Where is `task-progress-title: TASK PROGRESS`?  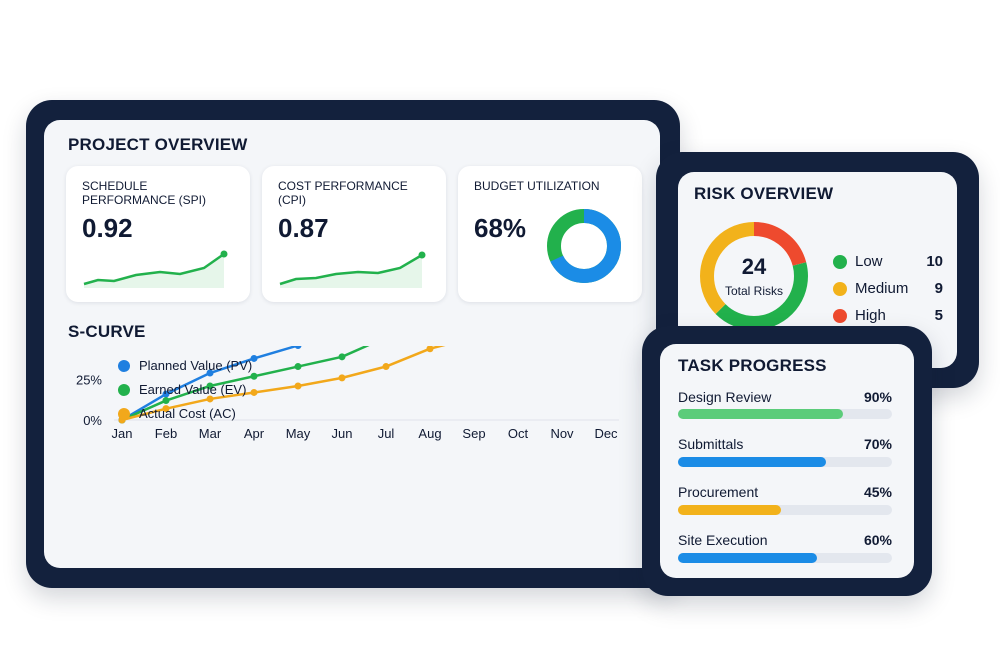 task-progress-title: TASK PROGRESS is located at coordinates (752, 365).